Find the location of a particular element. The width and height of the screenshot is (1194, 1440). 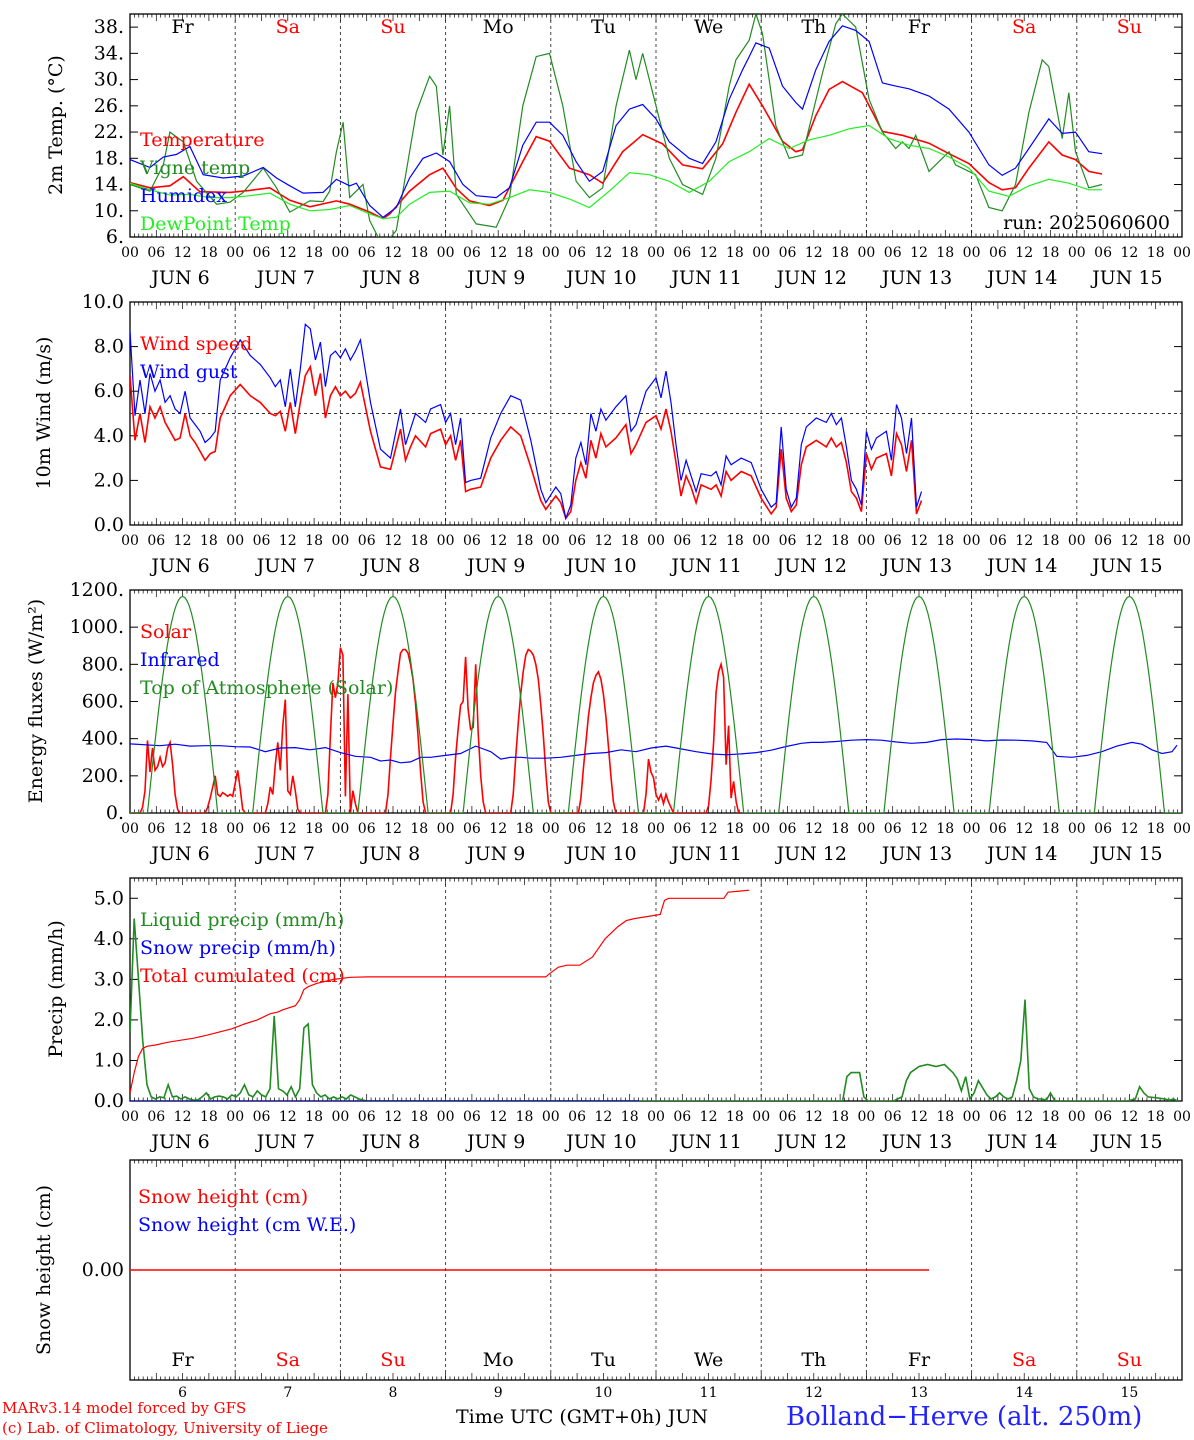

legend-entry: Wind speed is located at coordinates (196, 344).